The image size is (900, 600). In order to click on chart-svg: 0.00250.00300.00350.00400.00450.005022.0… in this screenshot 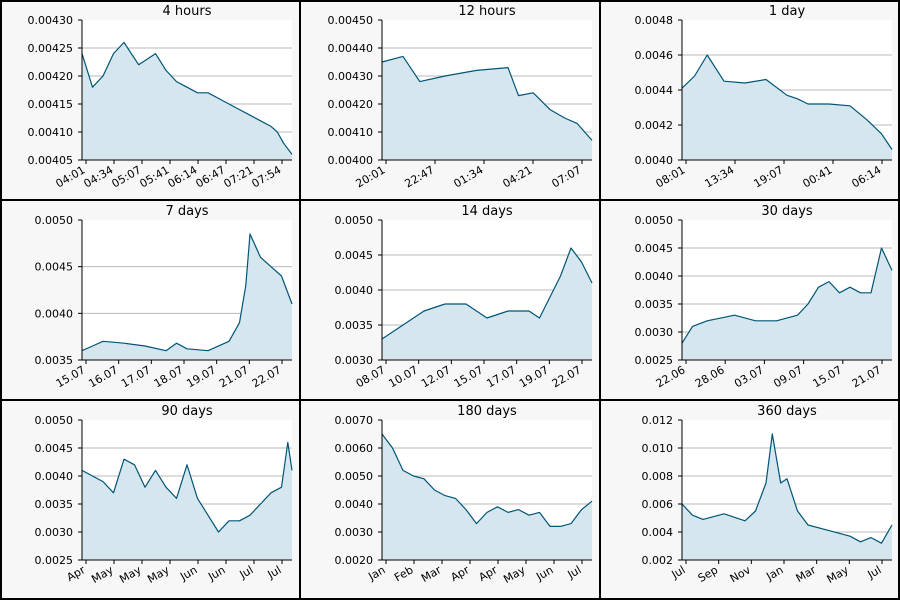, I will do `click(750, 300)`.